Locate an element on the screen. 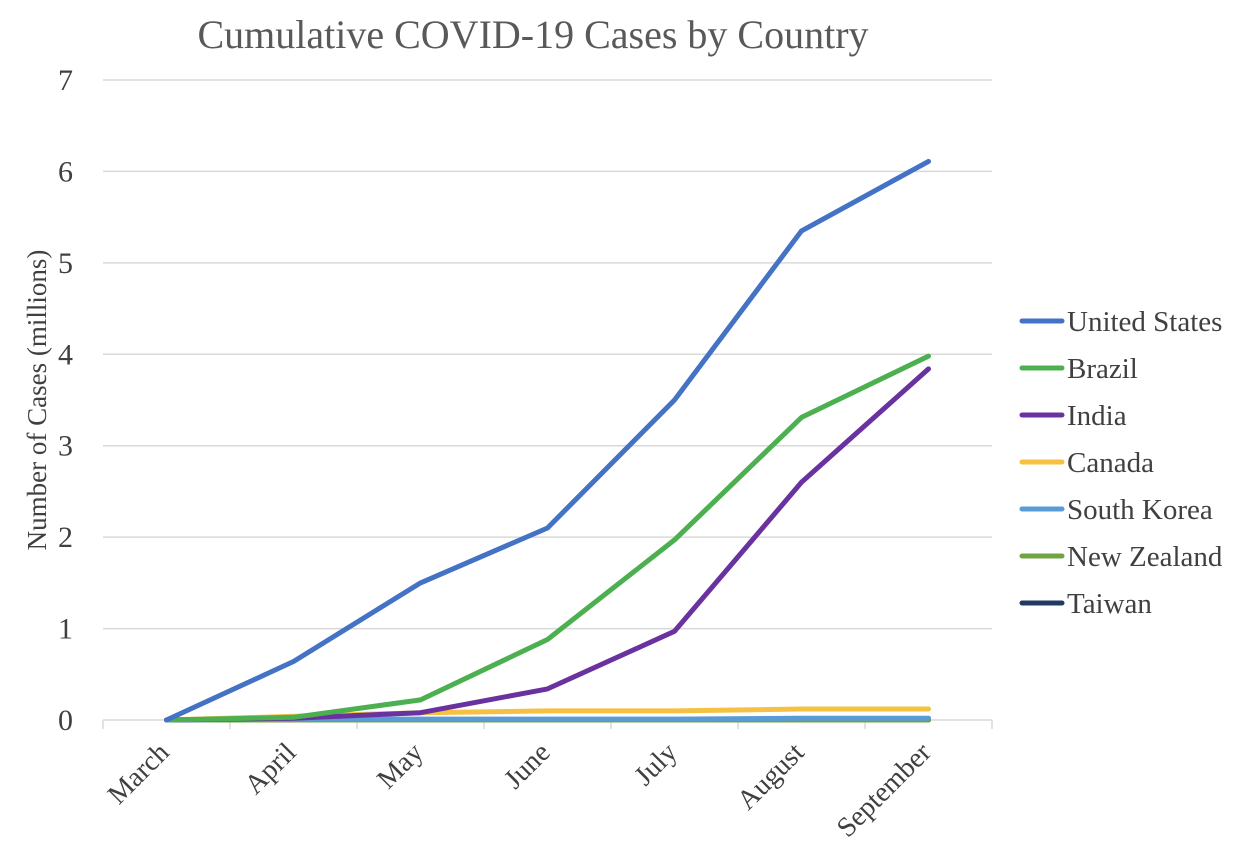 This screenshot has height=866, width=1248. x-tick-label: May is located at coordinates (400, 766).